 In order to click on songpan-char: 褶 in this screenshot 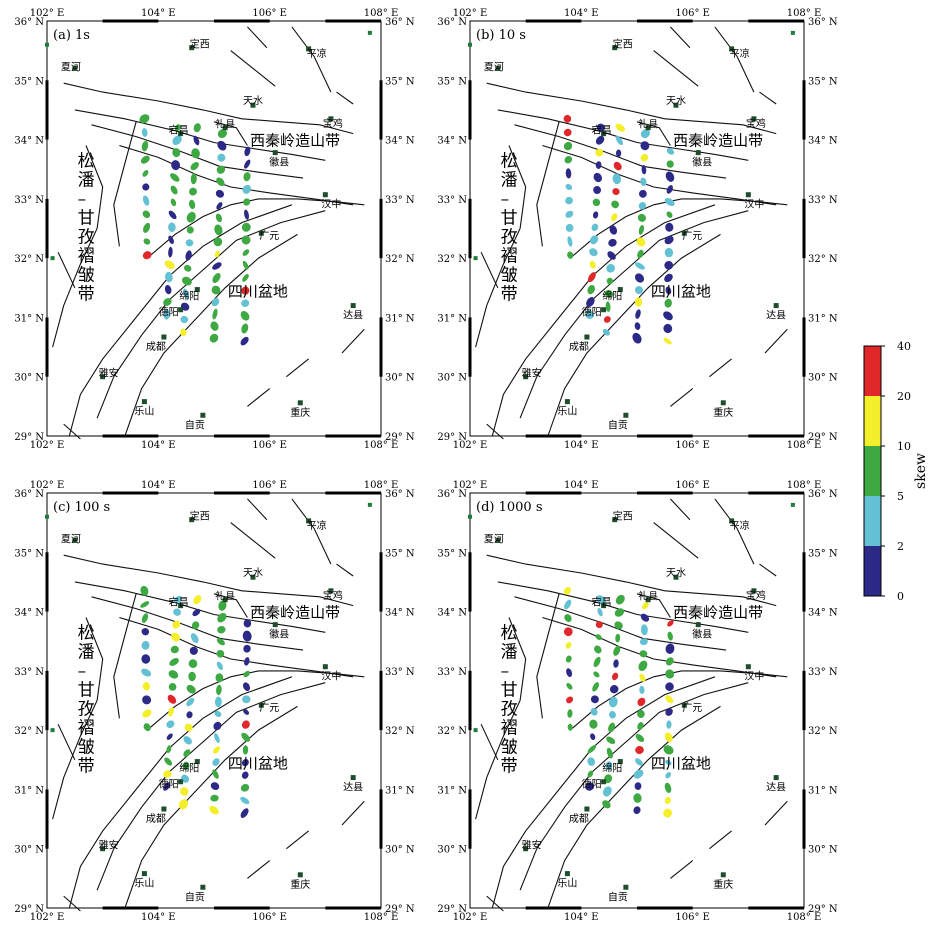, I will do `click(509, 256)`.